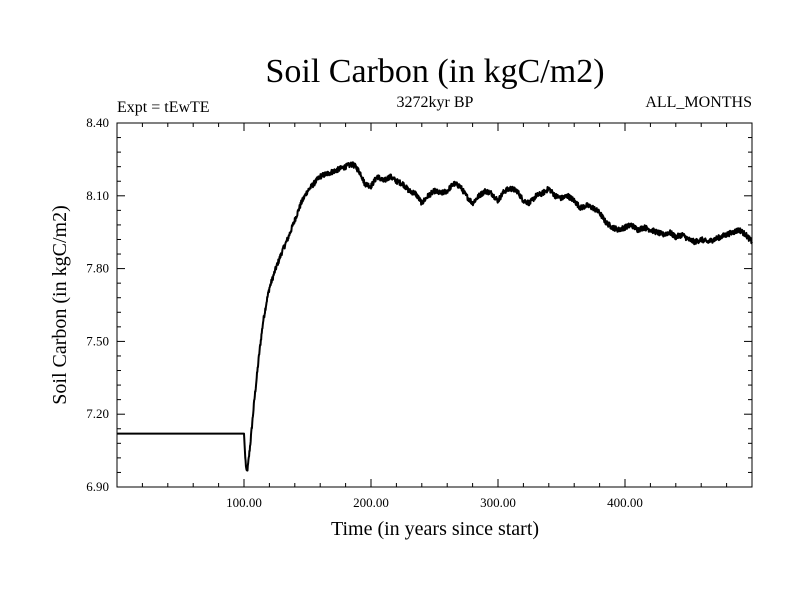 This screenshot has height=600, width=800. I want to click on y-tick-label: 7.20, so click(97, 413).